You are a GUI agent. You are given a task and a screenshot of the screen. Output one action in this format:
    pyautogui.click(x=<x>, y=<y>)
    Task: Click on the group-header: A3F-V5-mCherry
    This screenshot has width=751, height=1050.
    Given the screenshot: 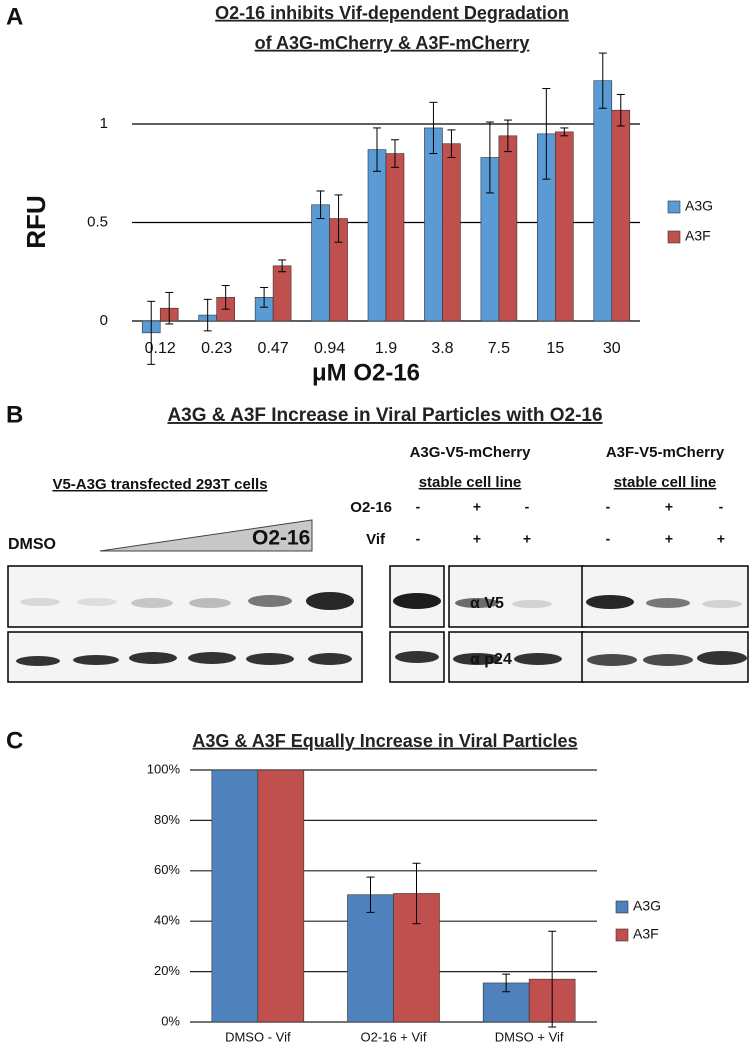 What is the action you would take?
    pyautogui.click(x=665, y=452)
    